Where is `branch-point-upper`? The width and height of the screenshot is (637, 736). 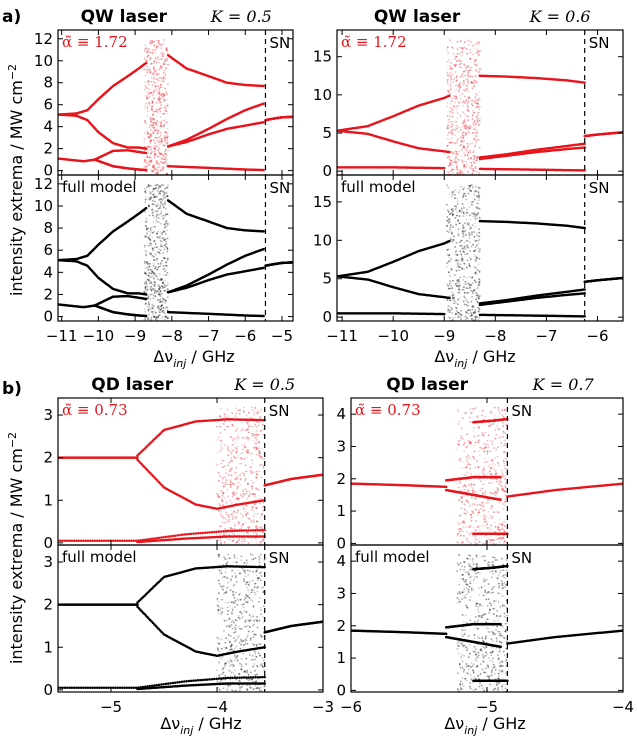 branch-point-upper is located at coordinates (146, 63).